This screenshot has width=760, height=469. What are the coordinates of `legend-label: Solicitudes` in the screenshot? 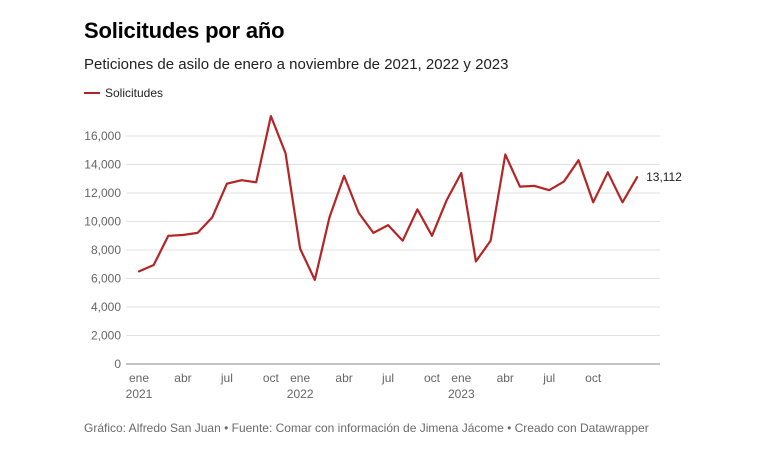 It's located at (134, 93).